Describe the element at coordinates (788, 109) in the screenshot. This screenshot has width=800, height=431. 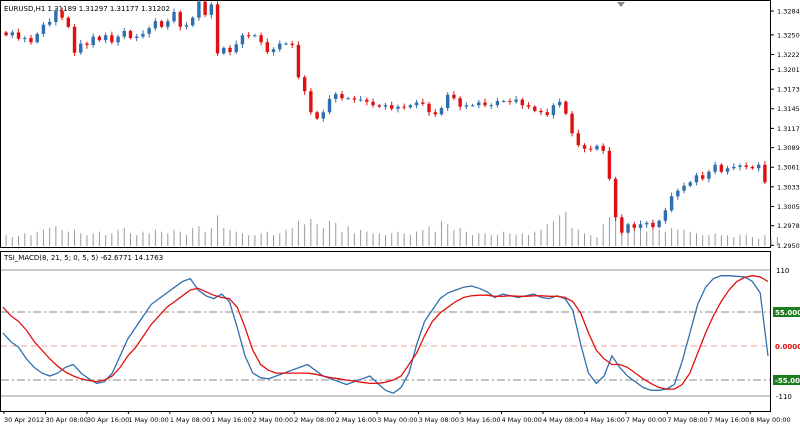
I see `price-tick-label: 1.31450` at that location.